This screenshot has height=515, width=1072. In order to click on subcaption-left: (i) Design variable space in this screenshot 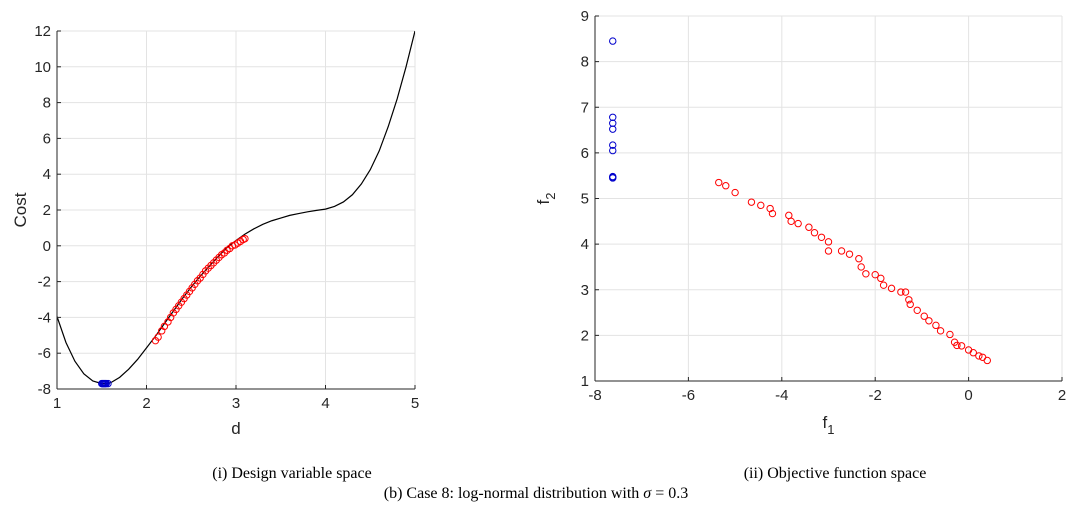, I will do `click(292, 473)`.